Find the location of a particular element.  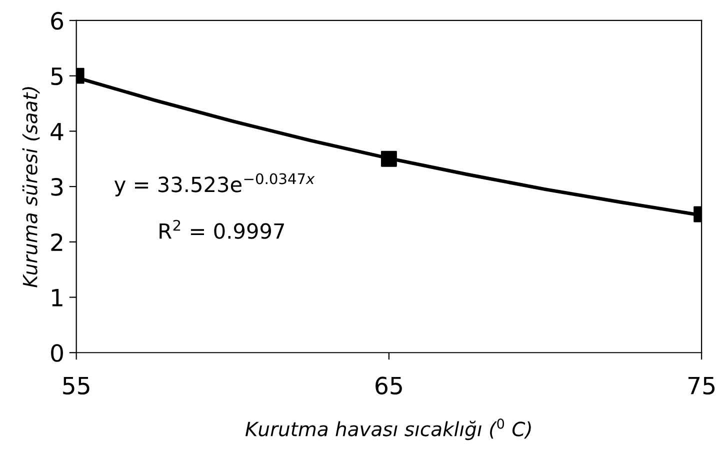

y-axis-title: Kuruma süresi (saat) is located at coordinates (31, 187).